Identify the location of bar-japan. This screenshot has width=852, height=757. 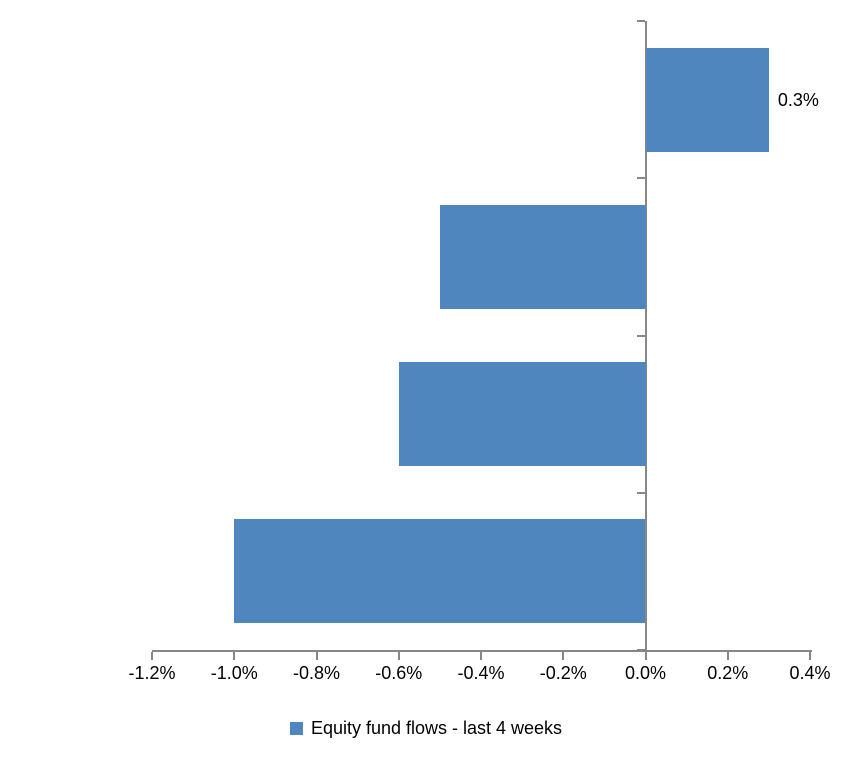
(542, 257).